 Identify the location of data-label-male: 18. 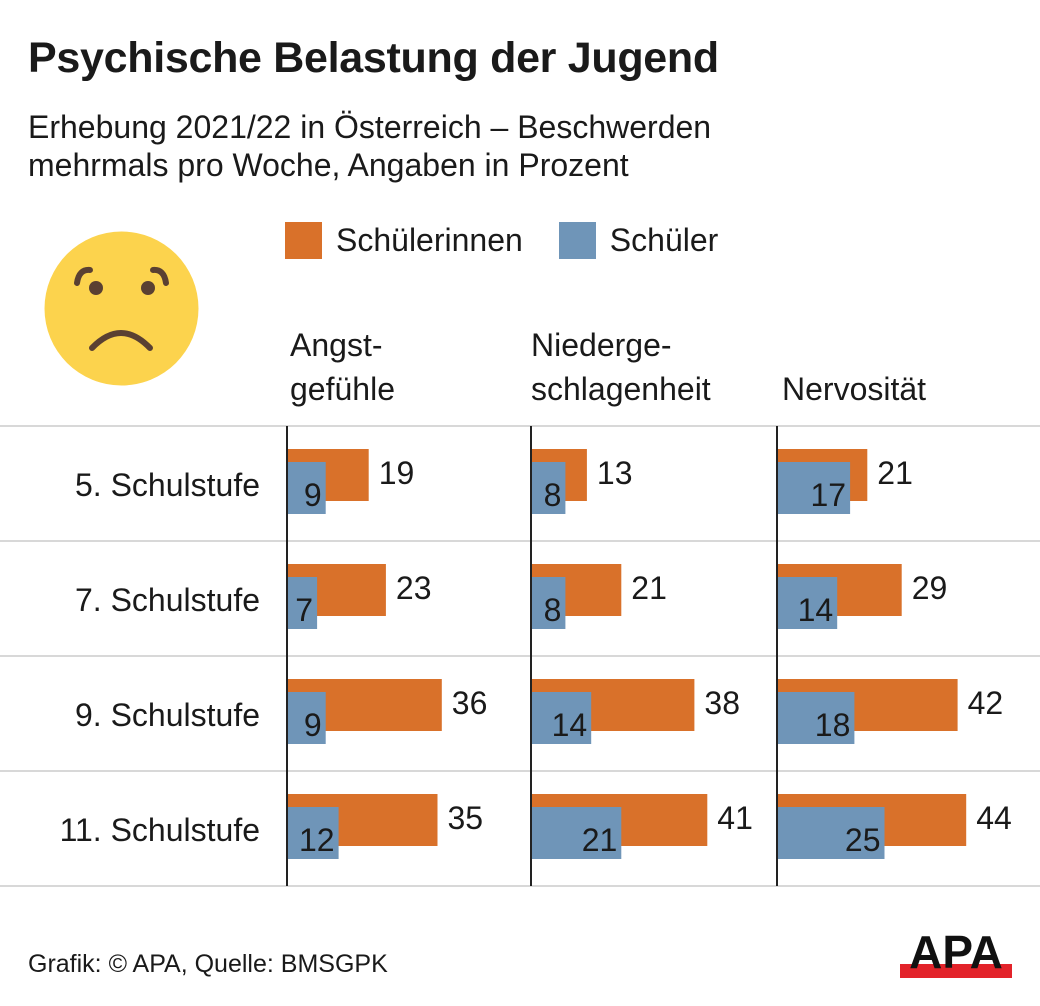
(833, 725).